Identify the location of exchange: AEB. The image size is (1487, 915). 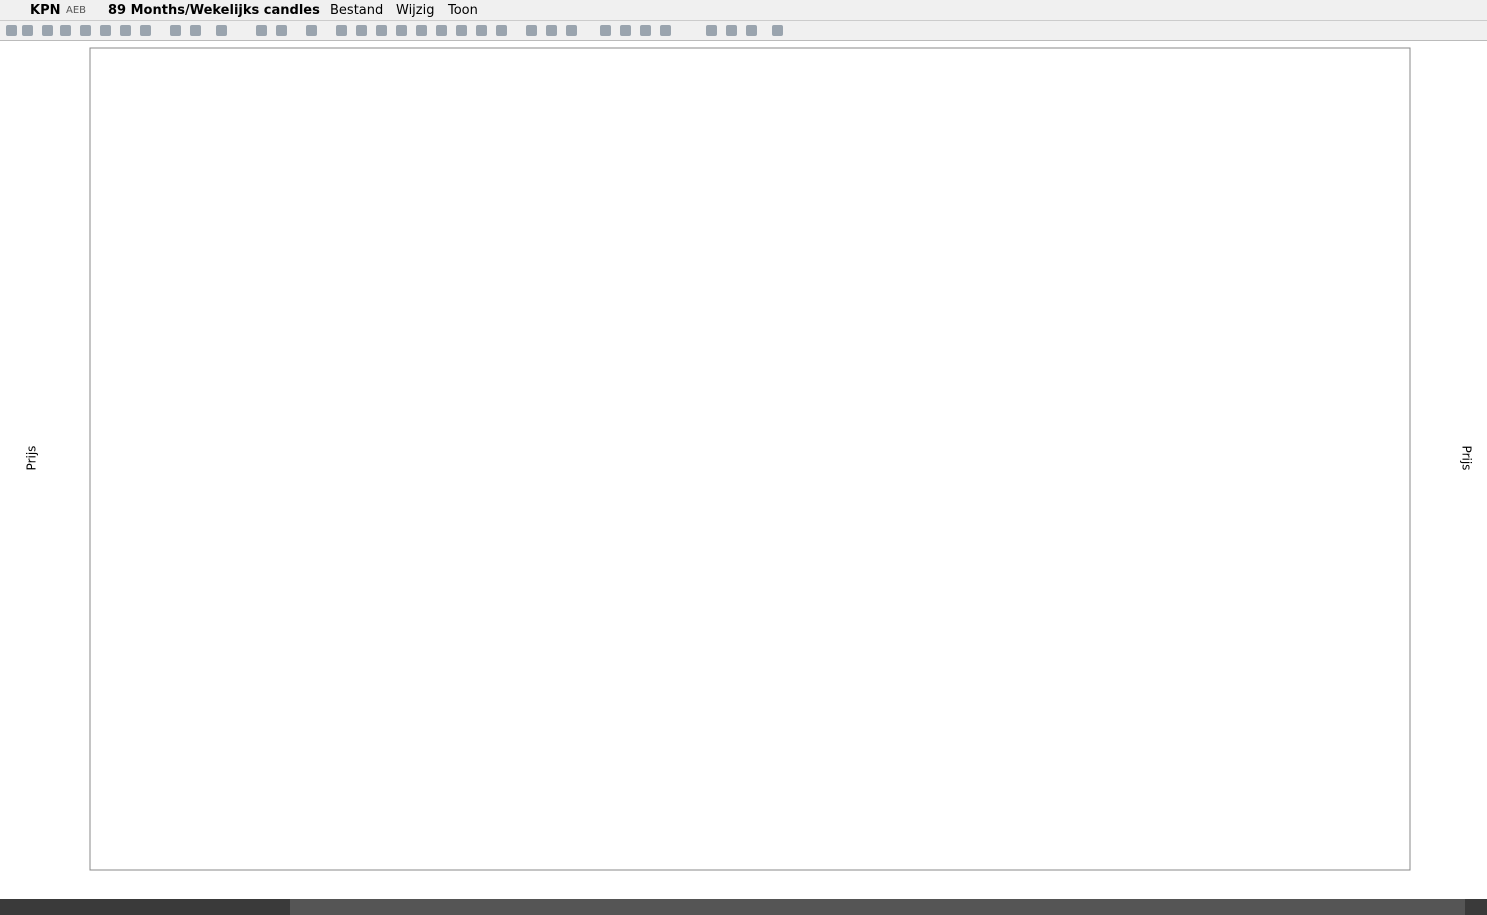
(76, 10).